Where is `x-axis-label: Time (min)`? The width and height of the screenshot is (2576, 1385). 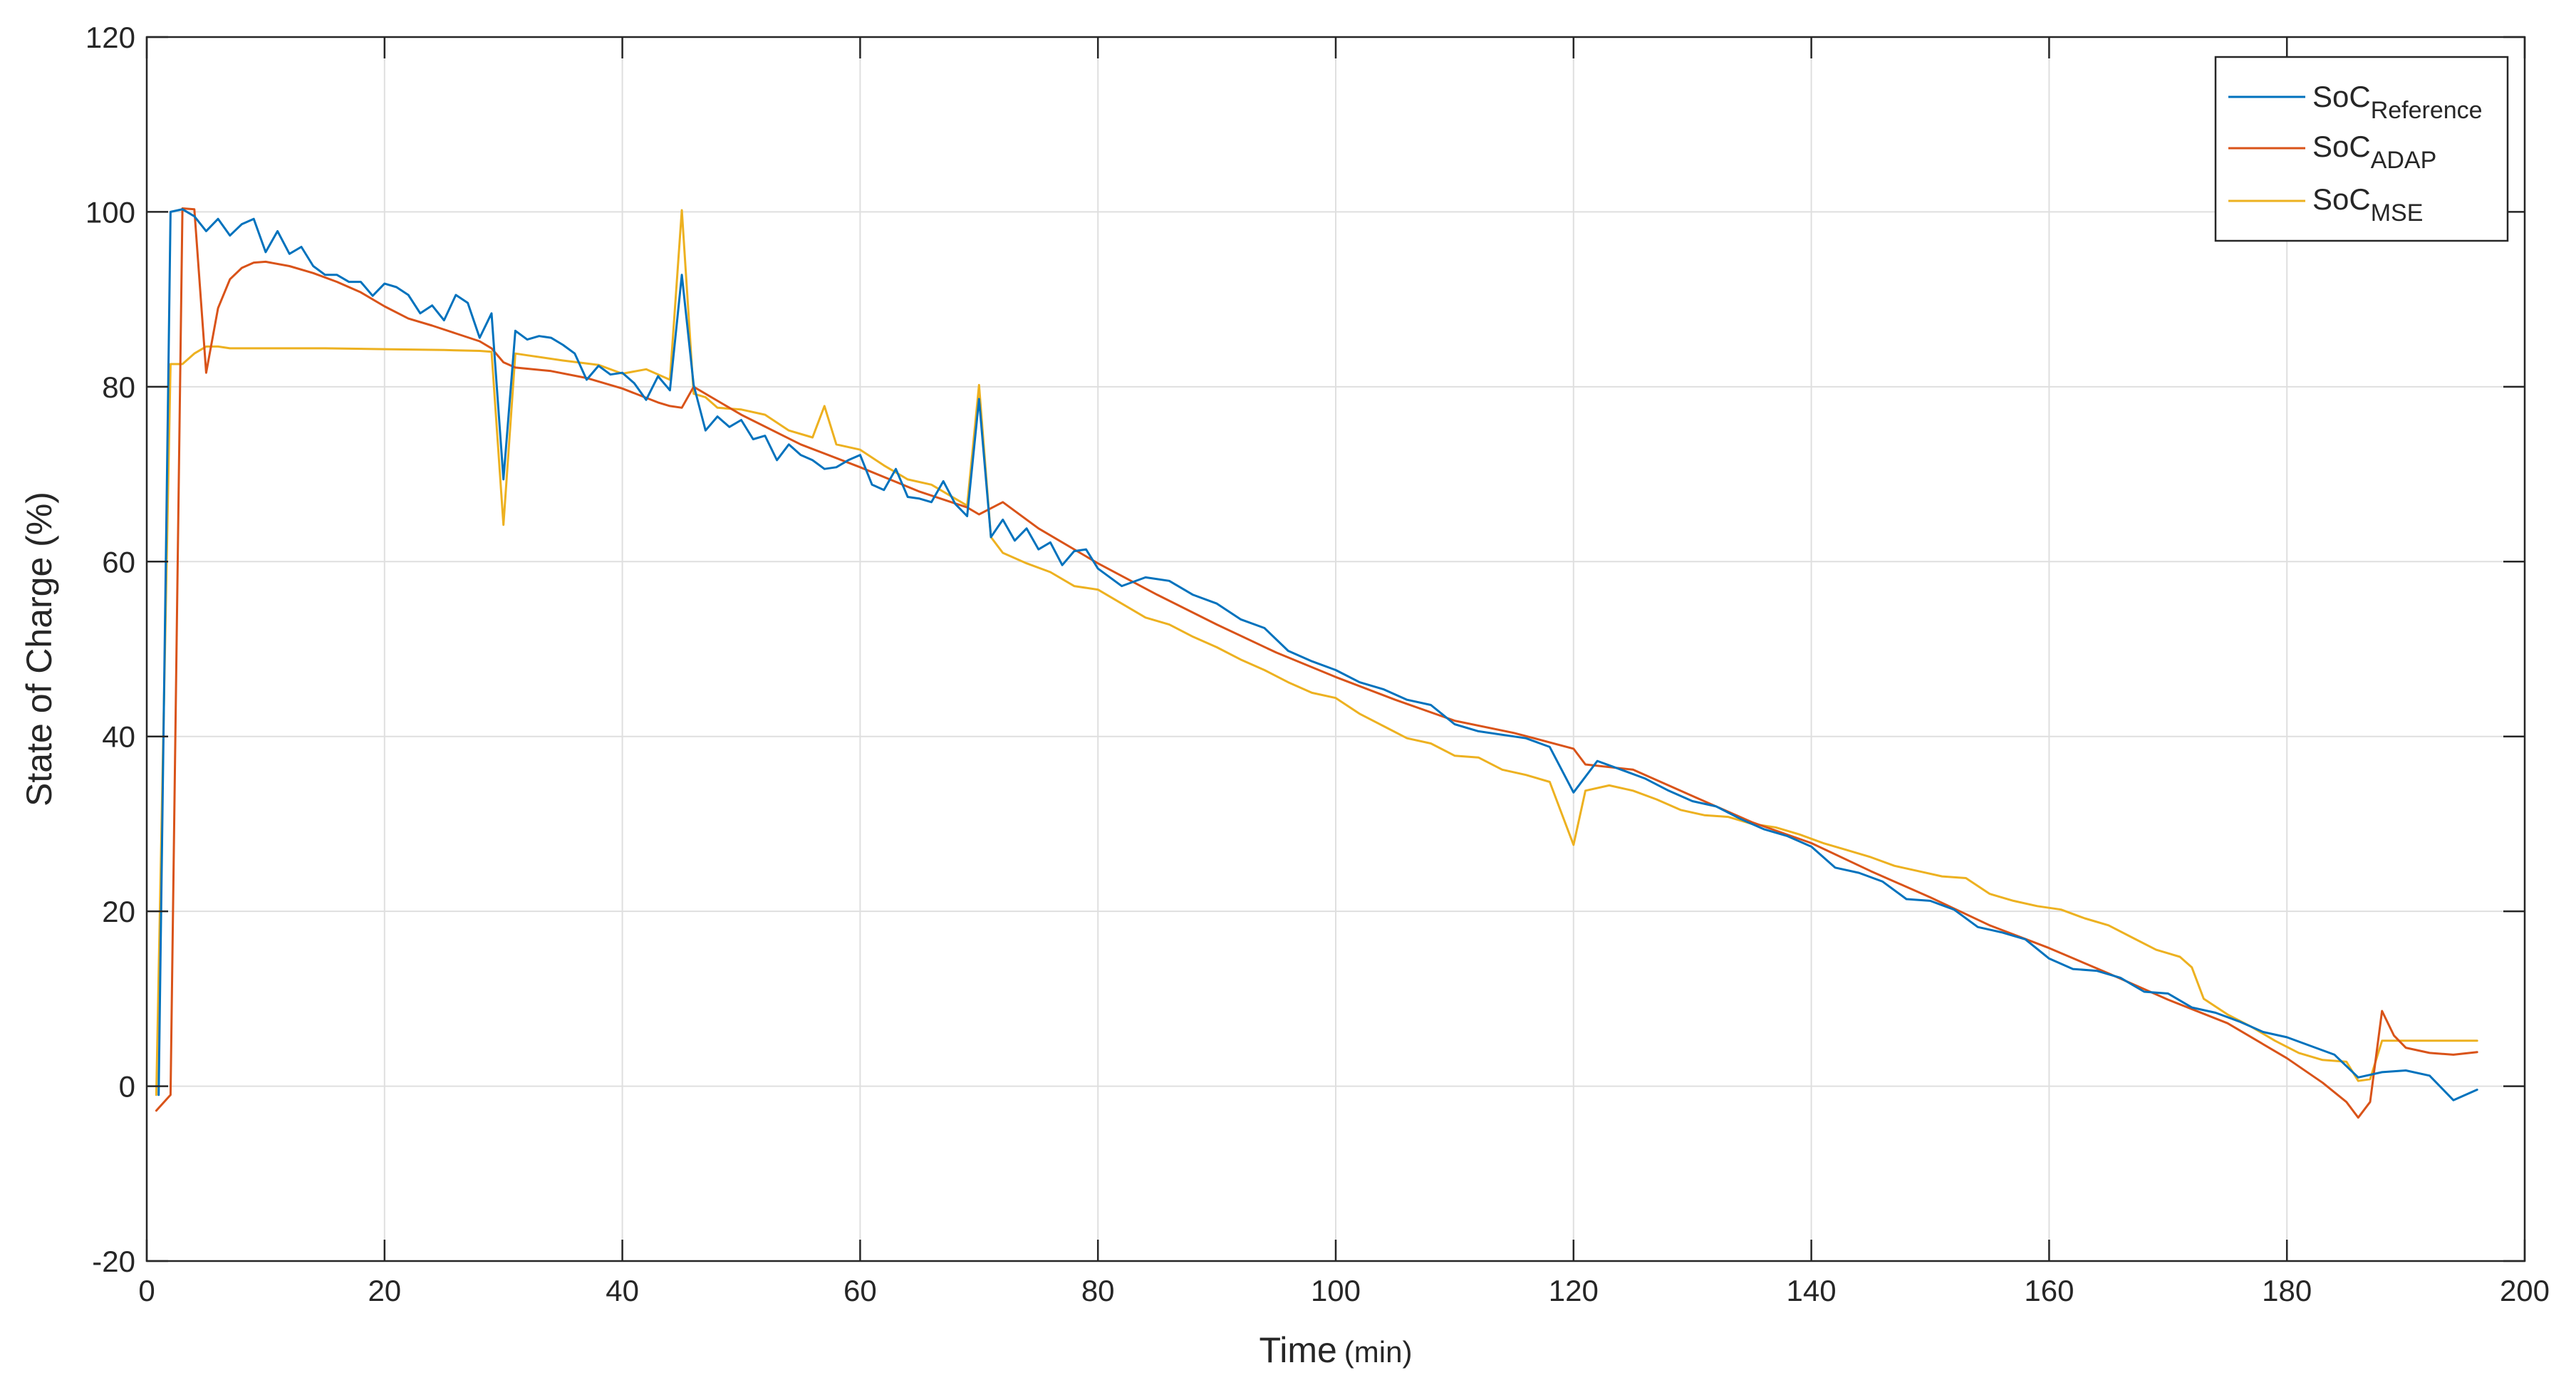
x-axis-label: Time (min) is located at coordinates (1336, 1350).